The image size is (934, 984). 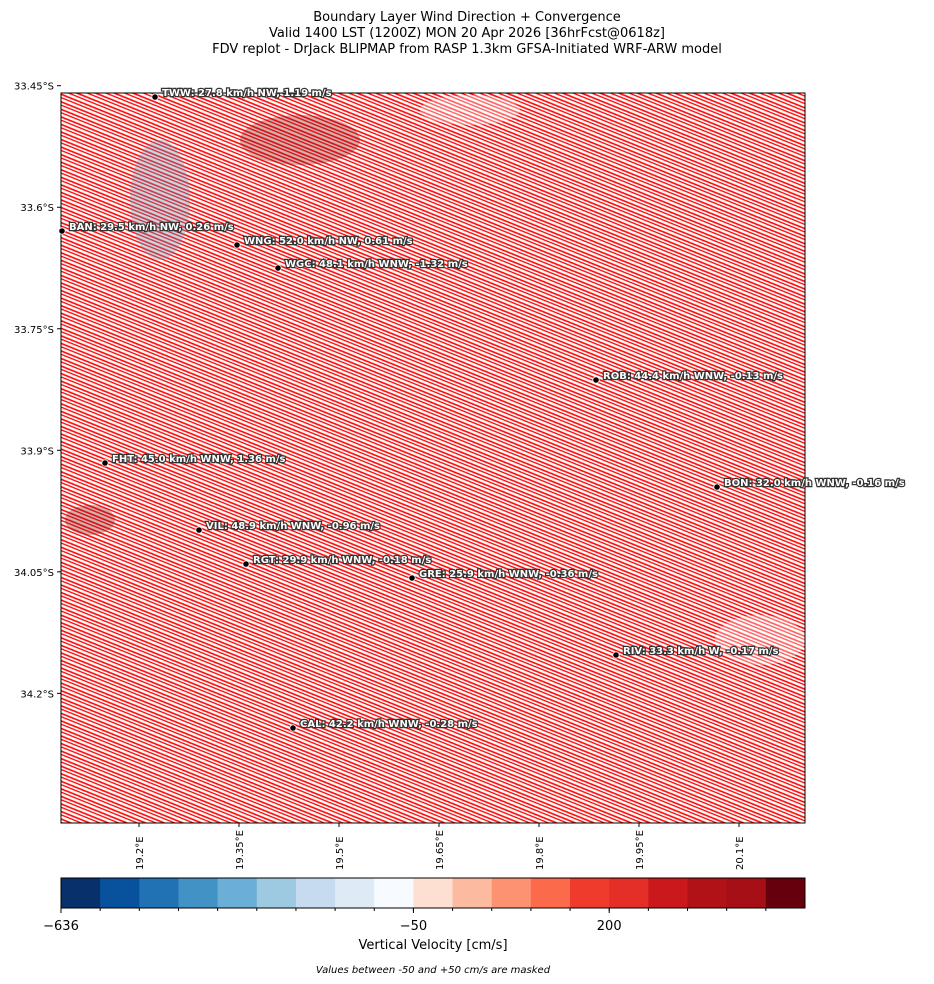 What do you see at coordinates (37, 694) in the screenshot?
I see `y-tick-label: 34.2°S` at bounding box center [37, 694].